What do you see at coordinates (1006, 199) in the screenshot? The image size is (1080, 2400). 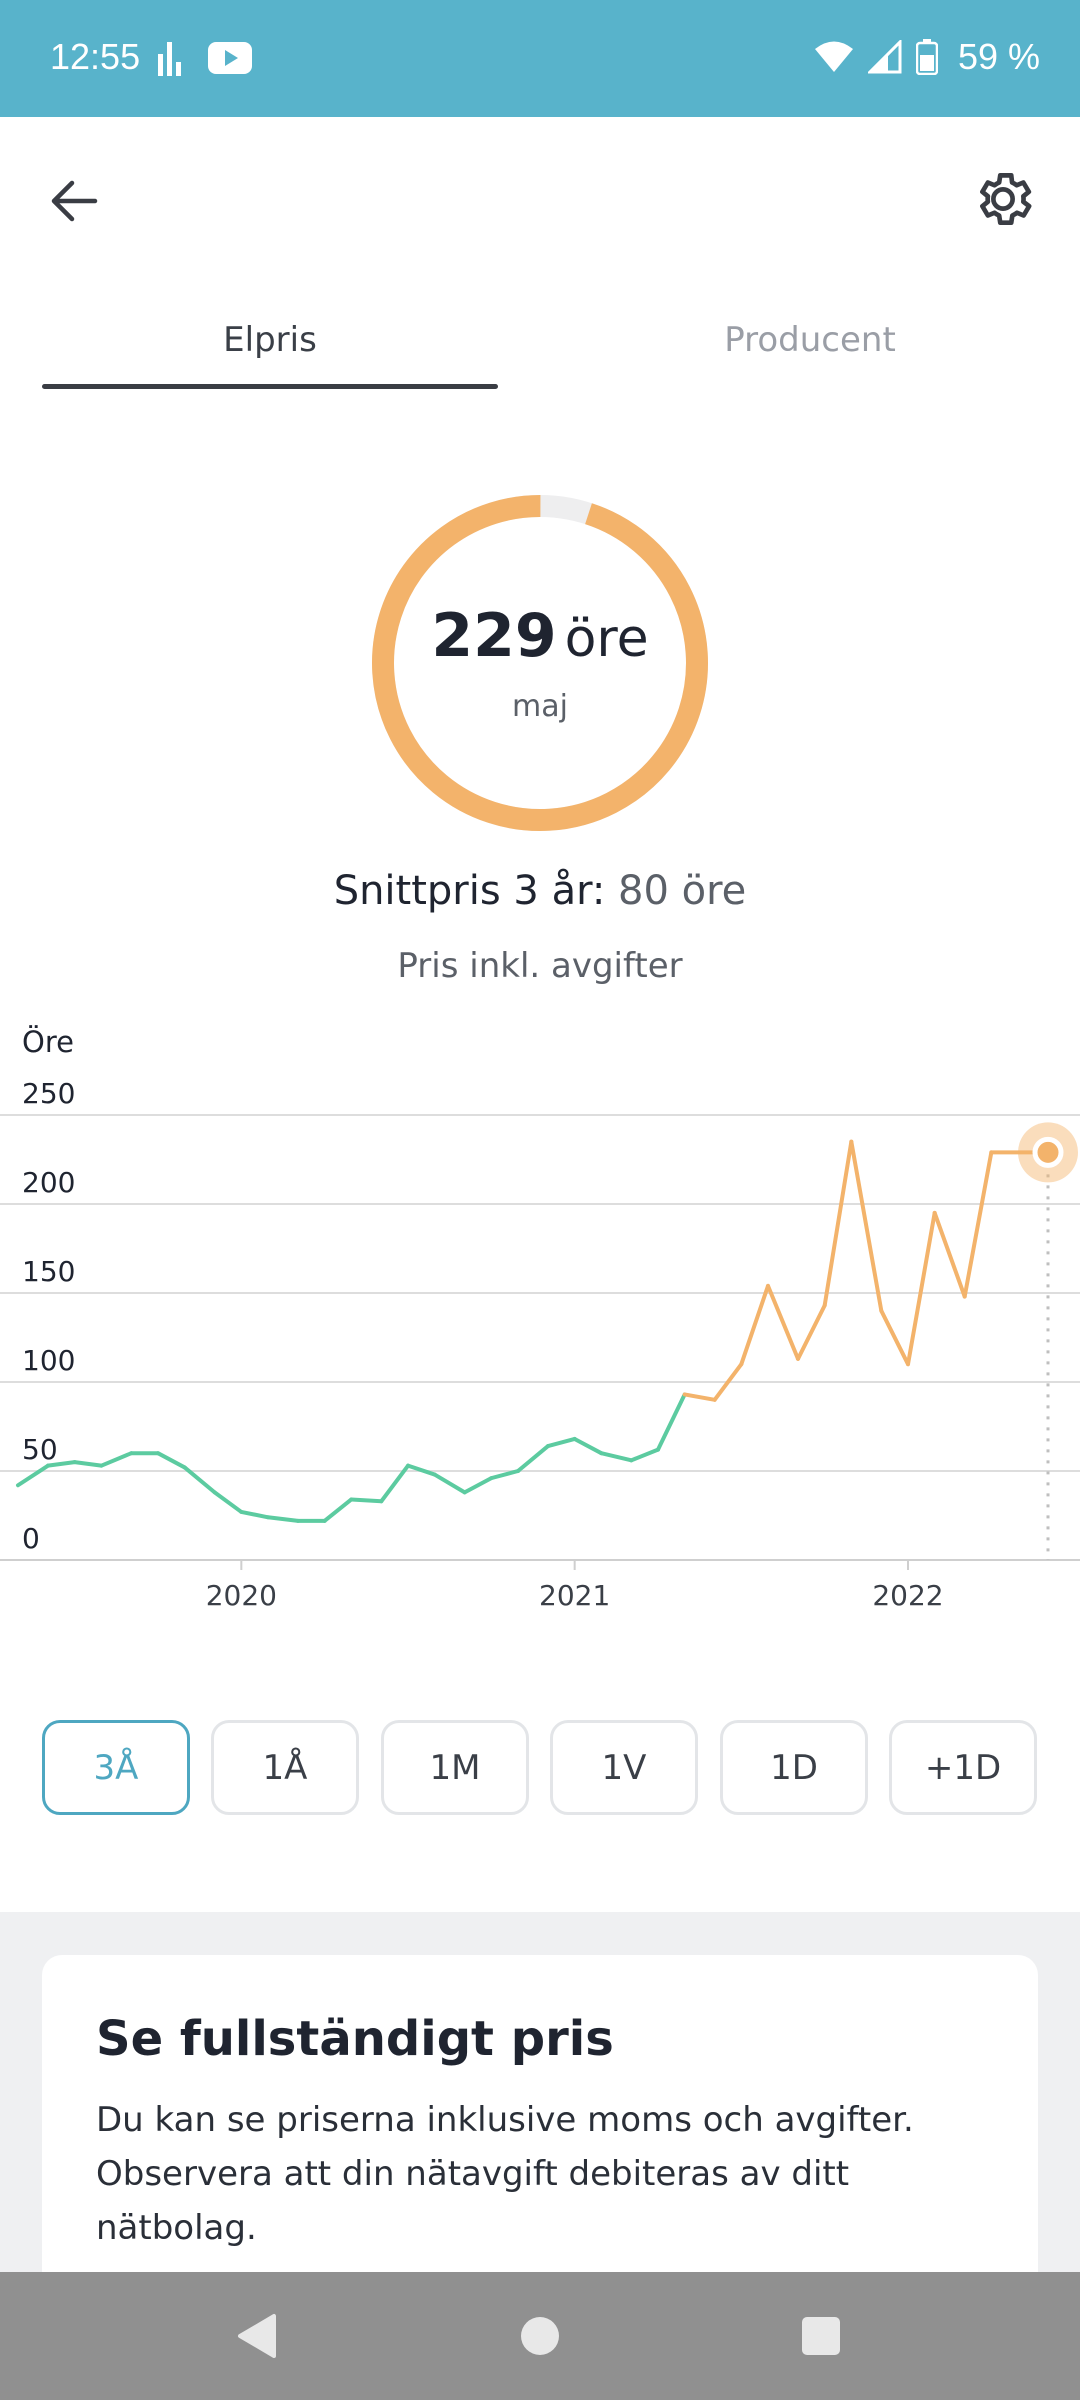 I see `gear-icon` at bounding box center [1006, 199].